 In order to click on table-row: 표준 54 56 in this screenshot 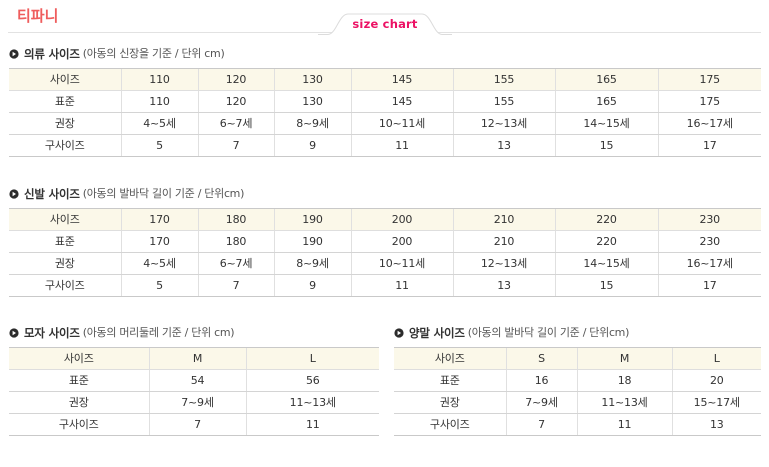, I will do `click(194, 380)`.